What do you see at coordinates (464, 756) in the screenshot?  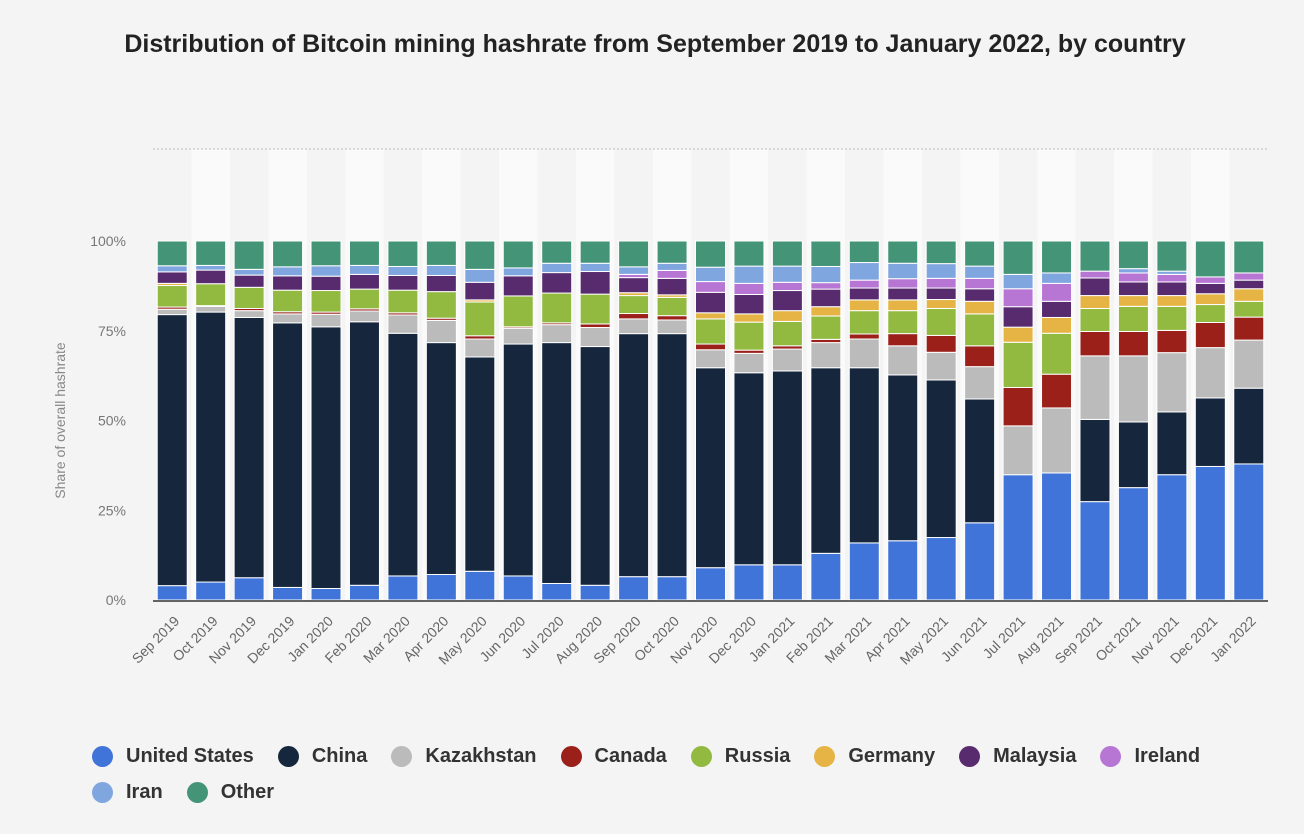 I see `legend-item: Kazakhstan` at bounding box center [464, 756].